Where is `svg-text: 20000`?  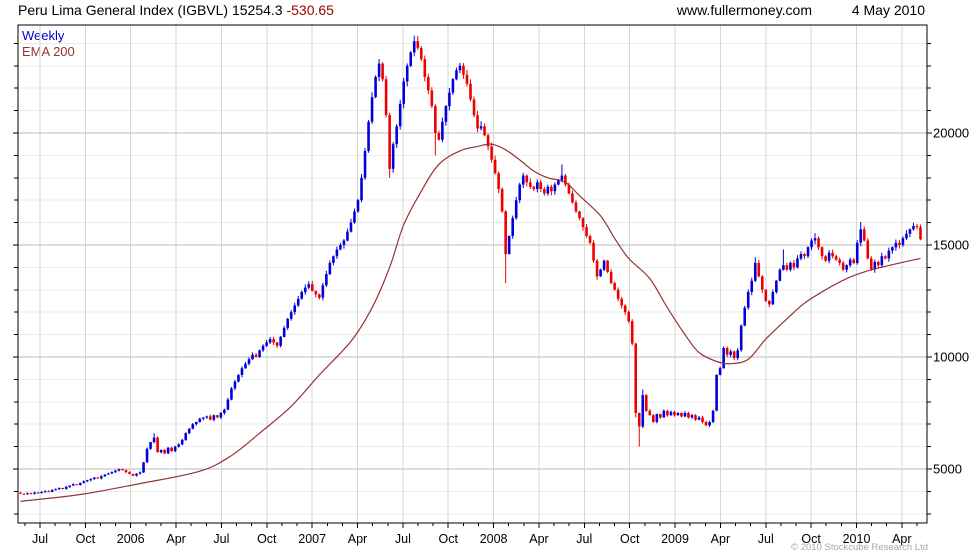 svg-text: 20000 is located at coordinates (951, 133).